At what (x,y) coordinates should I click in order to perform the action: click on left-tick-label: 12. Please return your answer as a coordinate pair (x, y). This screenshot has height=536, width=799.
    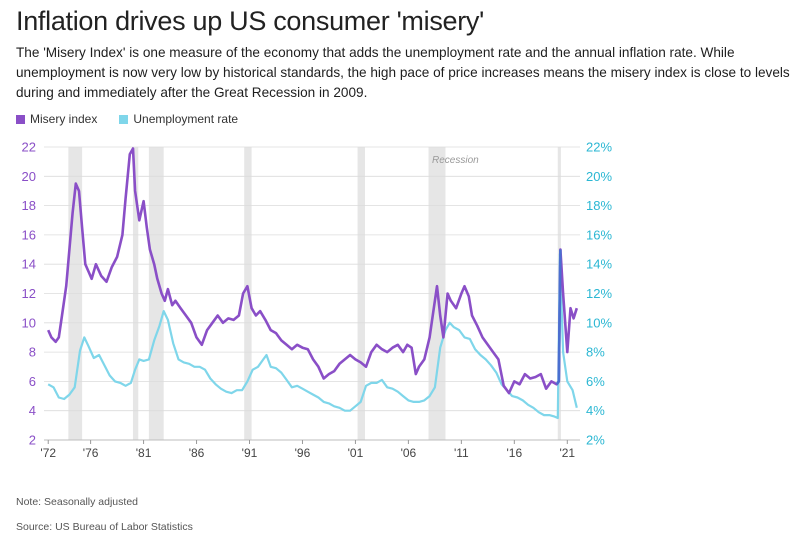
    Looking at the image, I should click on (29, 293).